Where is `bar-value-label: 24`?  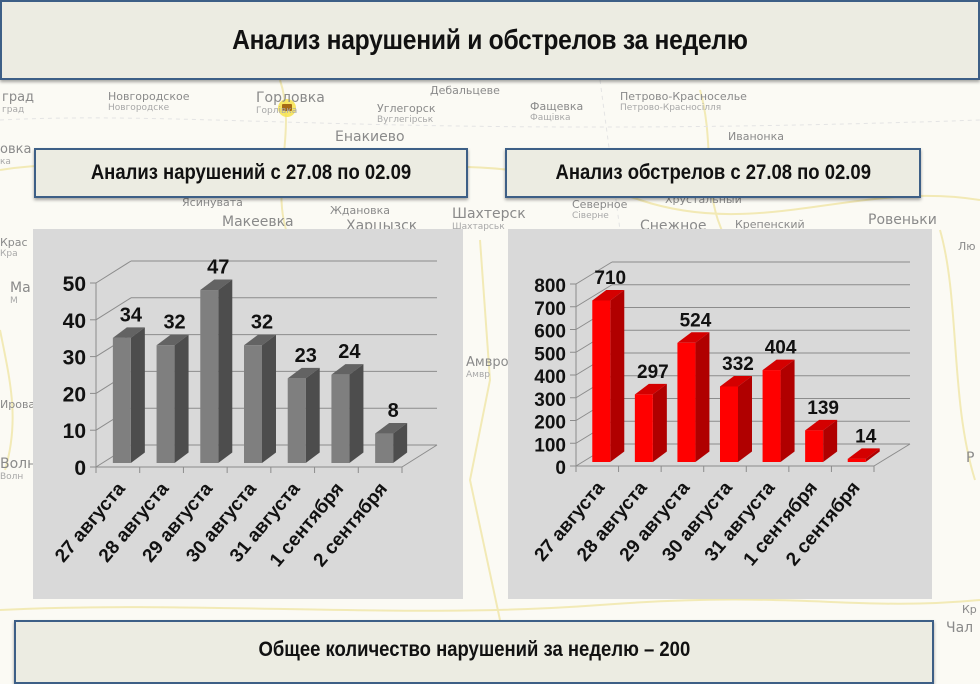
bar-value-label: 24 is located at coordinates (349, 352).